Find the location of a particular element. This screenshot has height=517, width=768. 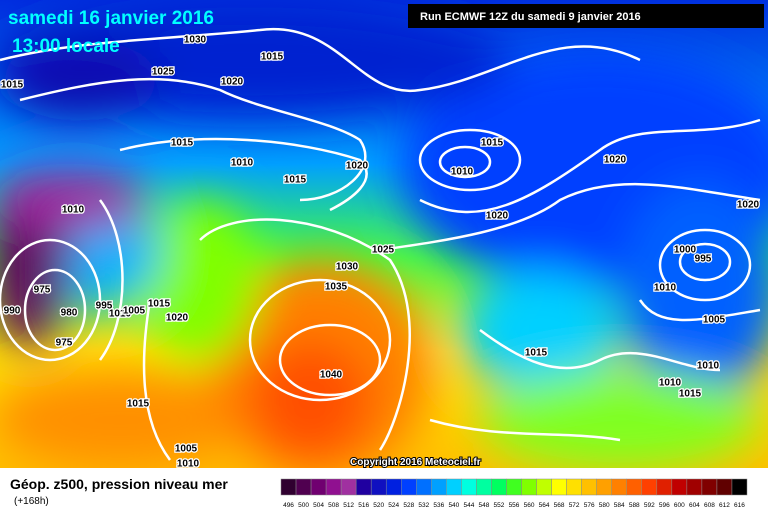

scale-label: 588 is located at coordinates (634, 505).